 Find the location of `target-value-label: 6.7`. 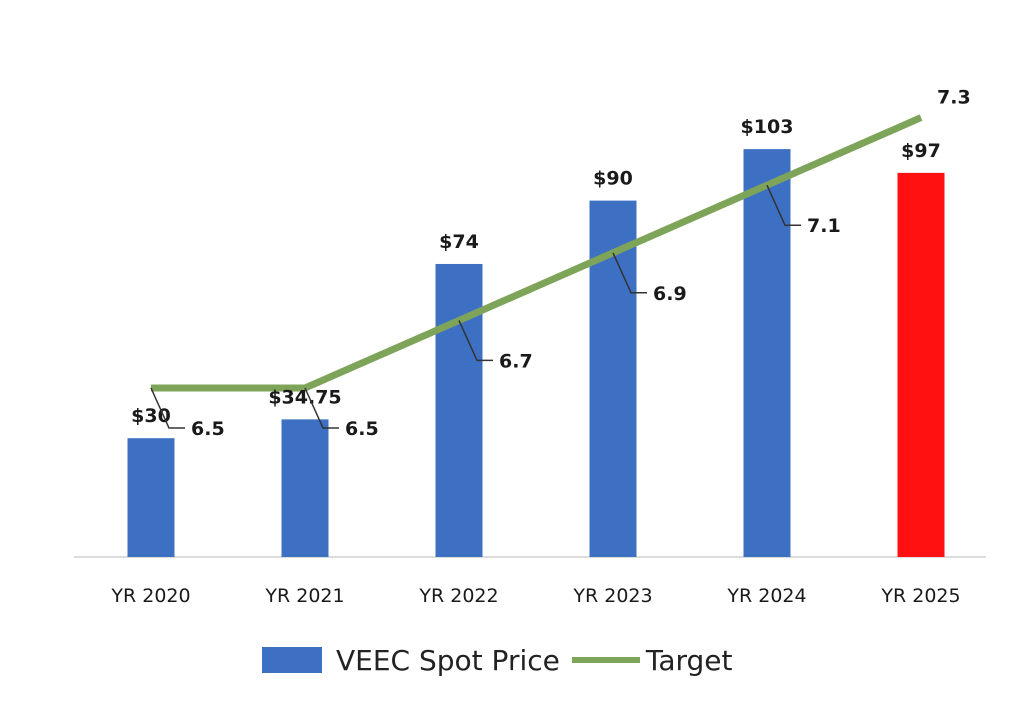

target-value-label: 6.7 is located at coordinates (516, 361).